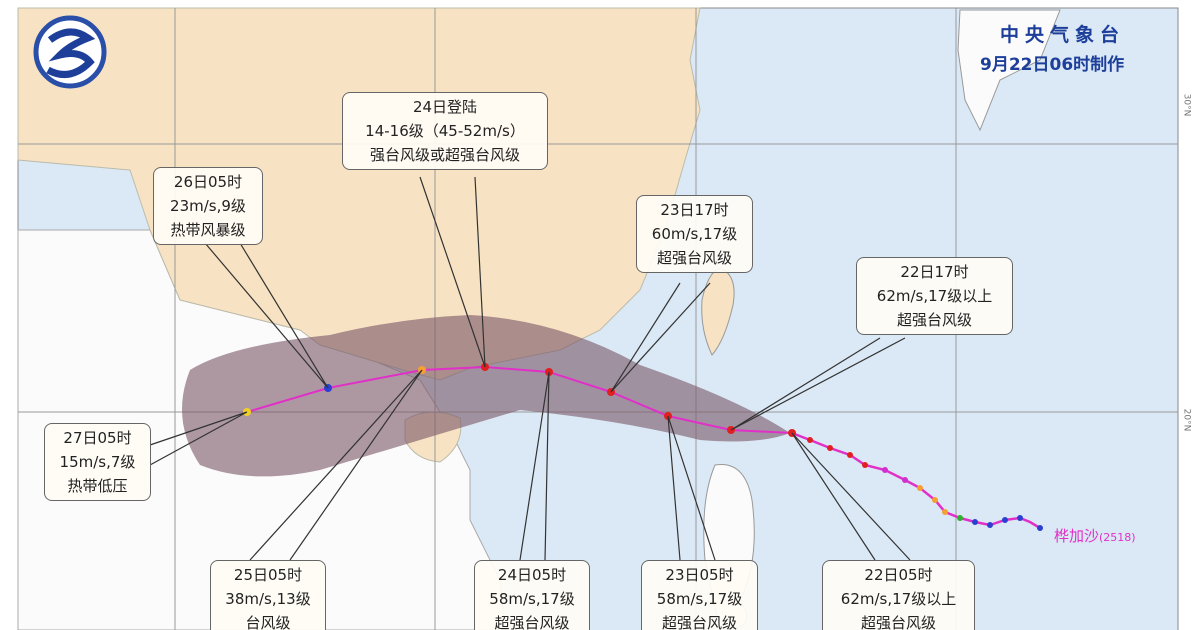  Describe the element at coordinates (532, 575) in the screenshot. I see `label-line: 24日05时` at that location.